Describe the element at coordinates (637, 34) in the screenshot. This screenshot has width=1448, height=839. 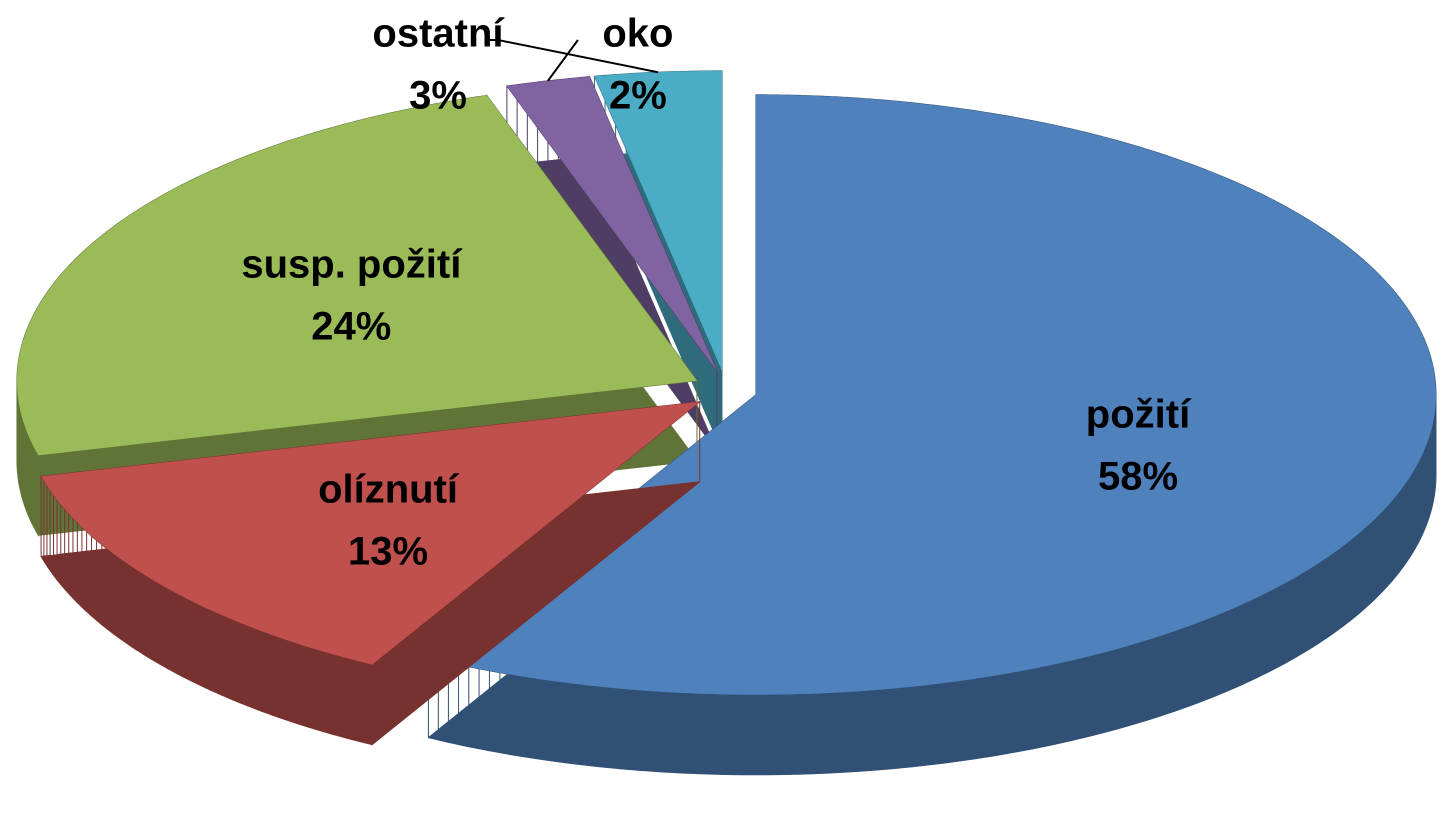
I see `category-label: oko` at that location.